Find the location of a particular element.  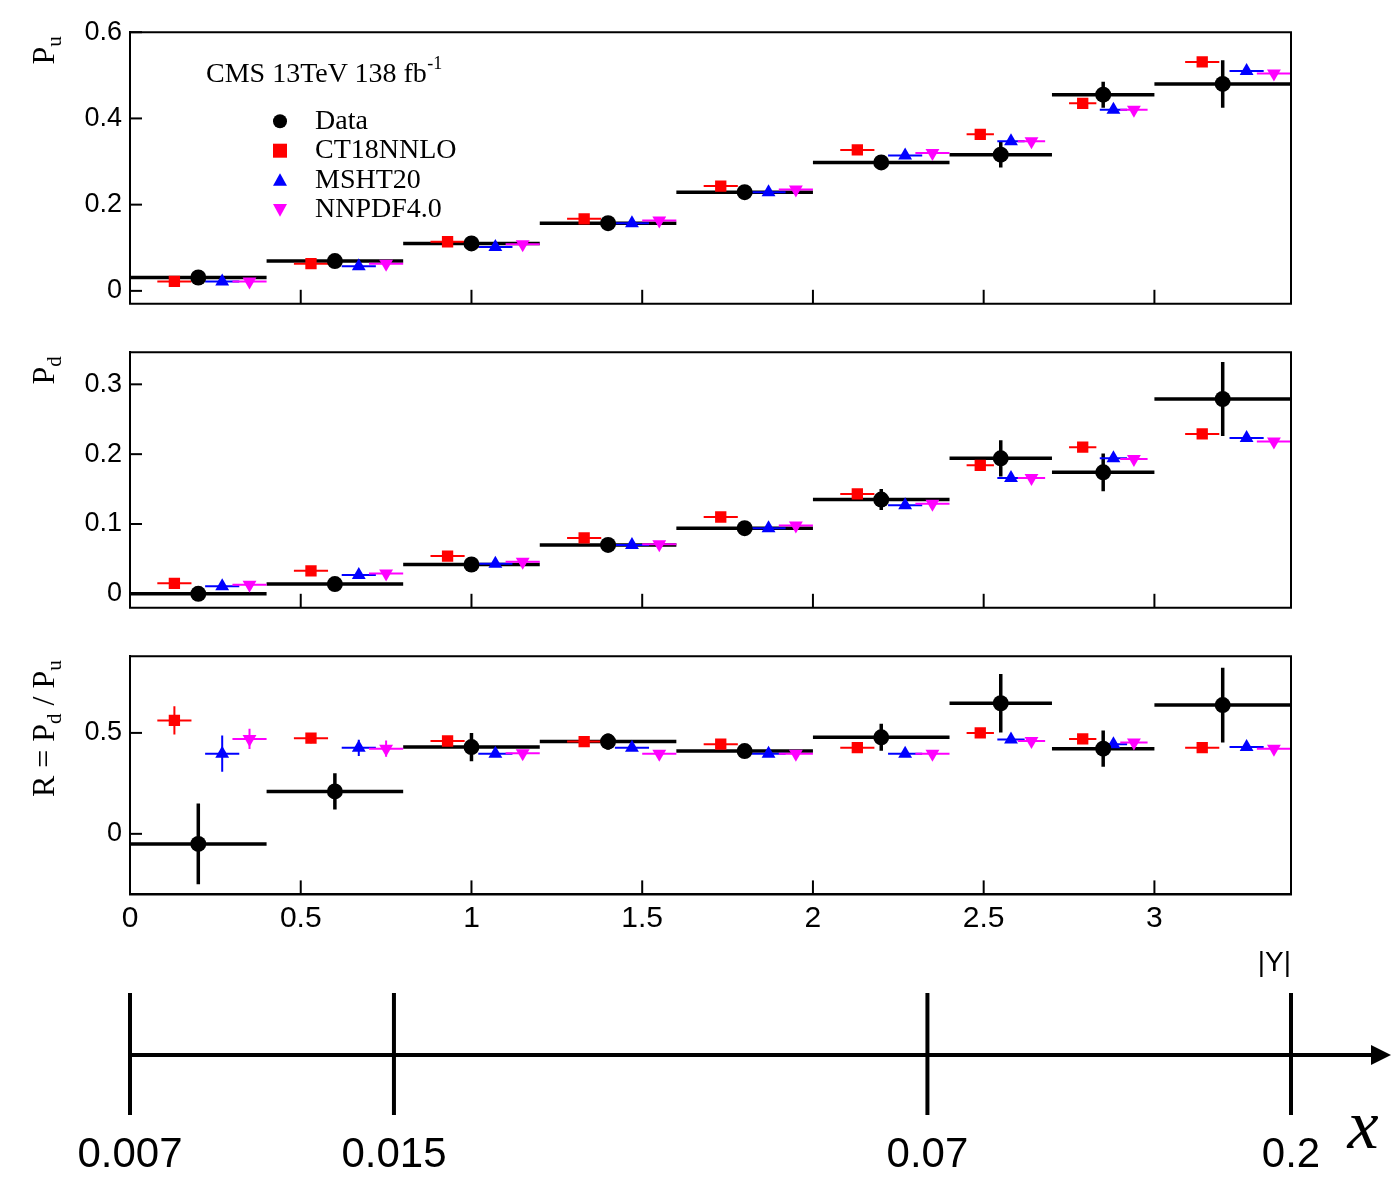

x2-tick-label: 0.2 is located at coordinates (1291, 1152).